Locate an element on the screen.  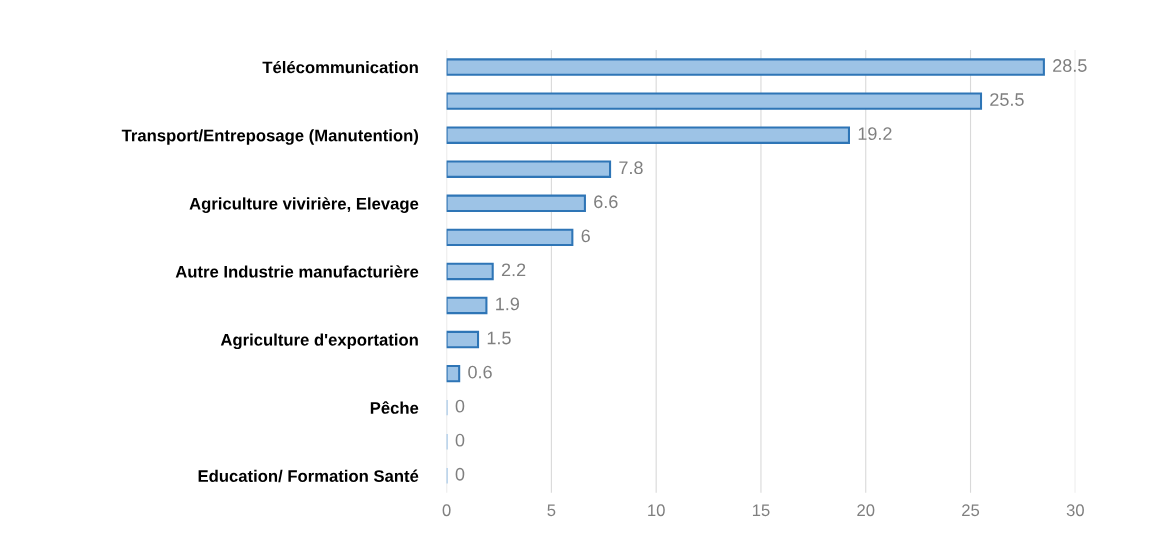
x-tick-label: 5 is located at coordinates (551, 510).